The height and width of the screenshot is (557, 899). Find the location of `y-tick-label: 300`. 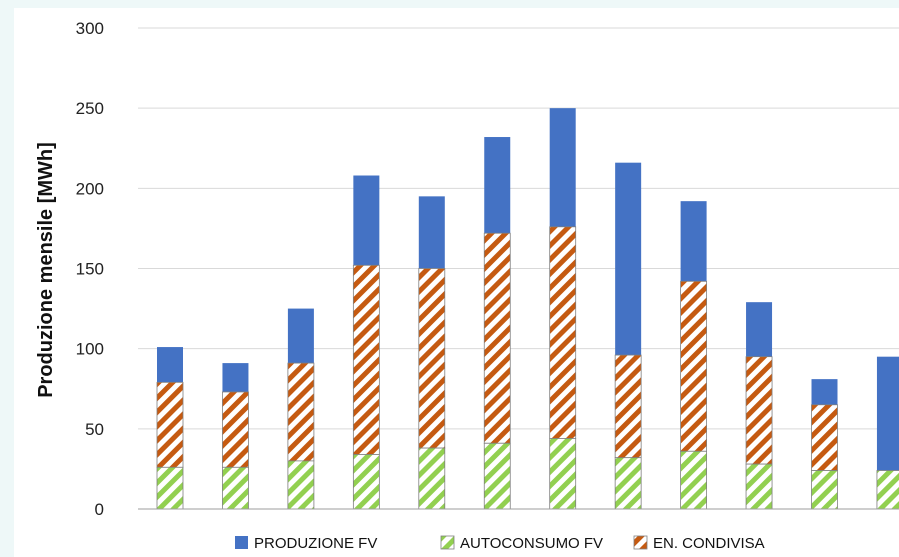

y-tick-label: 300 is located at coordinates (90, 28).